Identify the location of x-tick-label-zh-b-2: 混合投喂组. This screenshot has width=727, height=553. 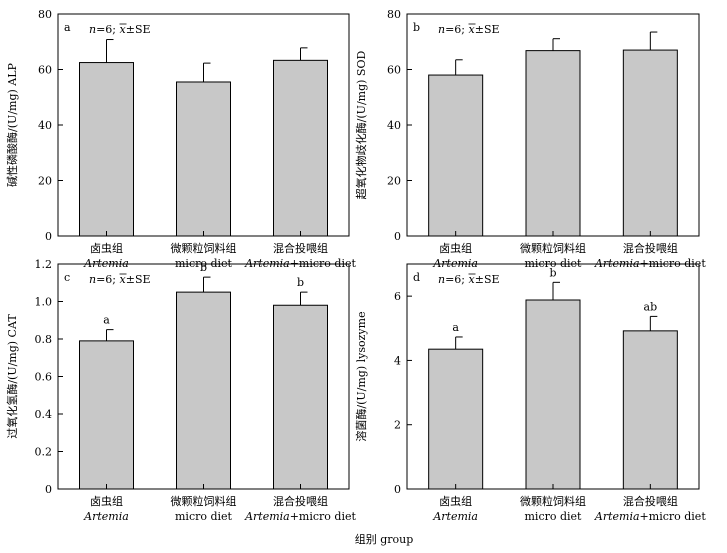
(650, 248).